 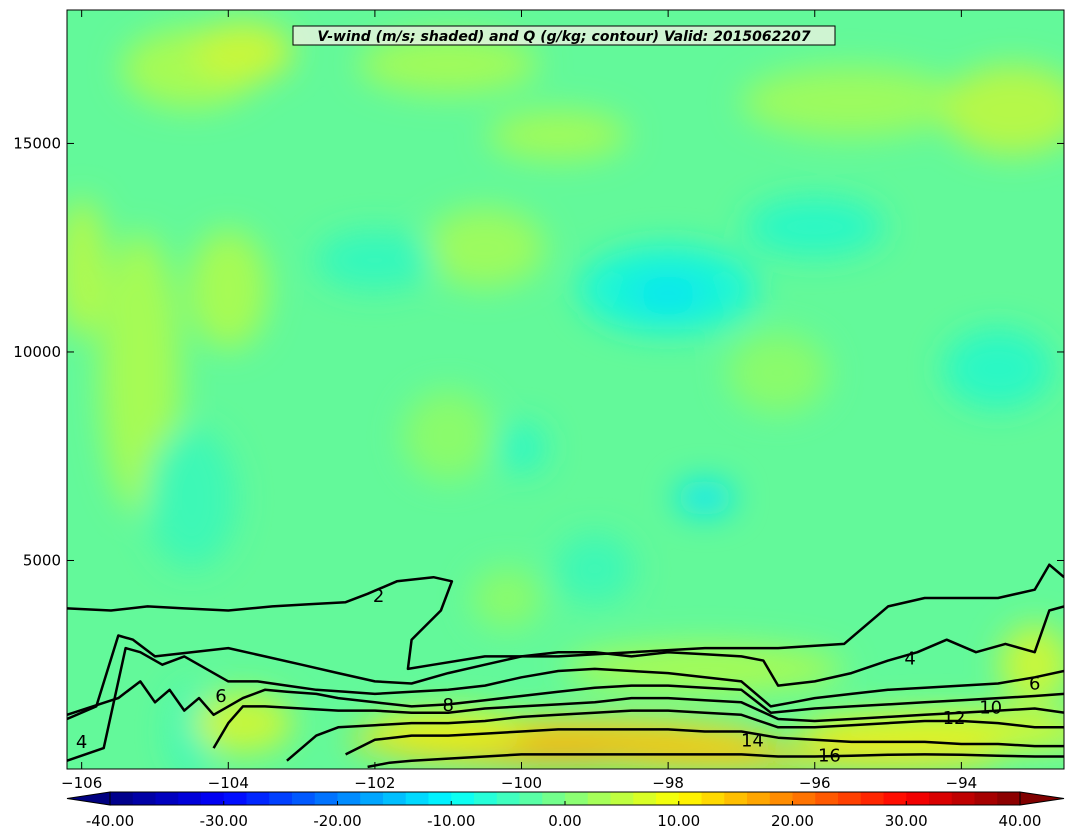 What do you see at coordinates (378, 596) in the screenshot?
I see `contour-label: 2` at bounding box center [378, 596].